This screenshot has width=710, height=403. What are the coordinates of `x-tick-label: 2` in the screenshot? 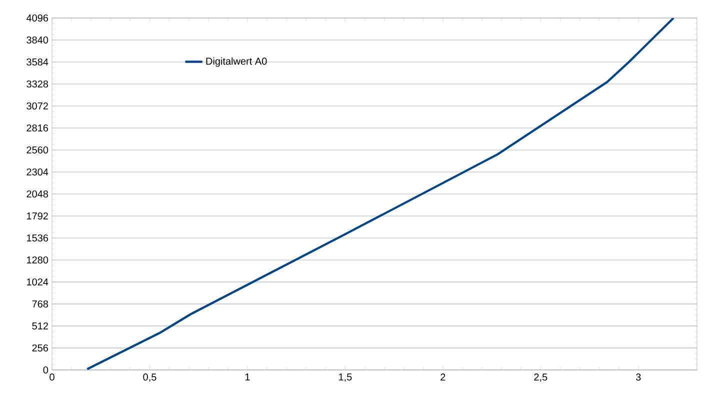 It's located at (443, 377).